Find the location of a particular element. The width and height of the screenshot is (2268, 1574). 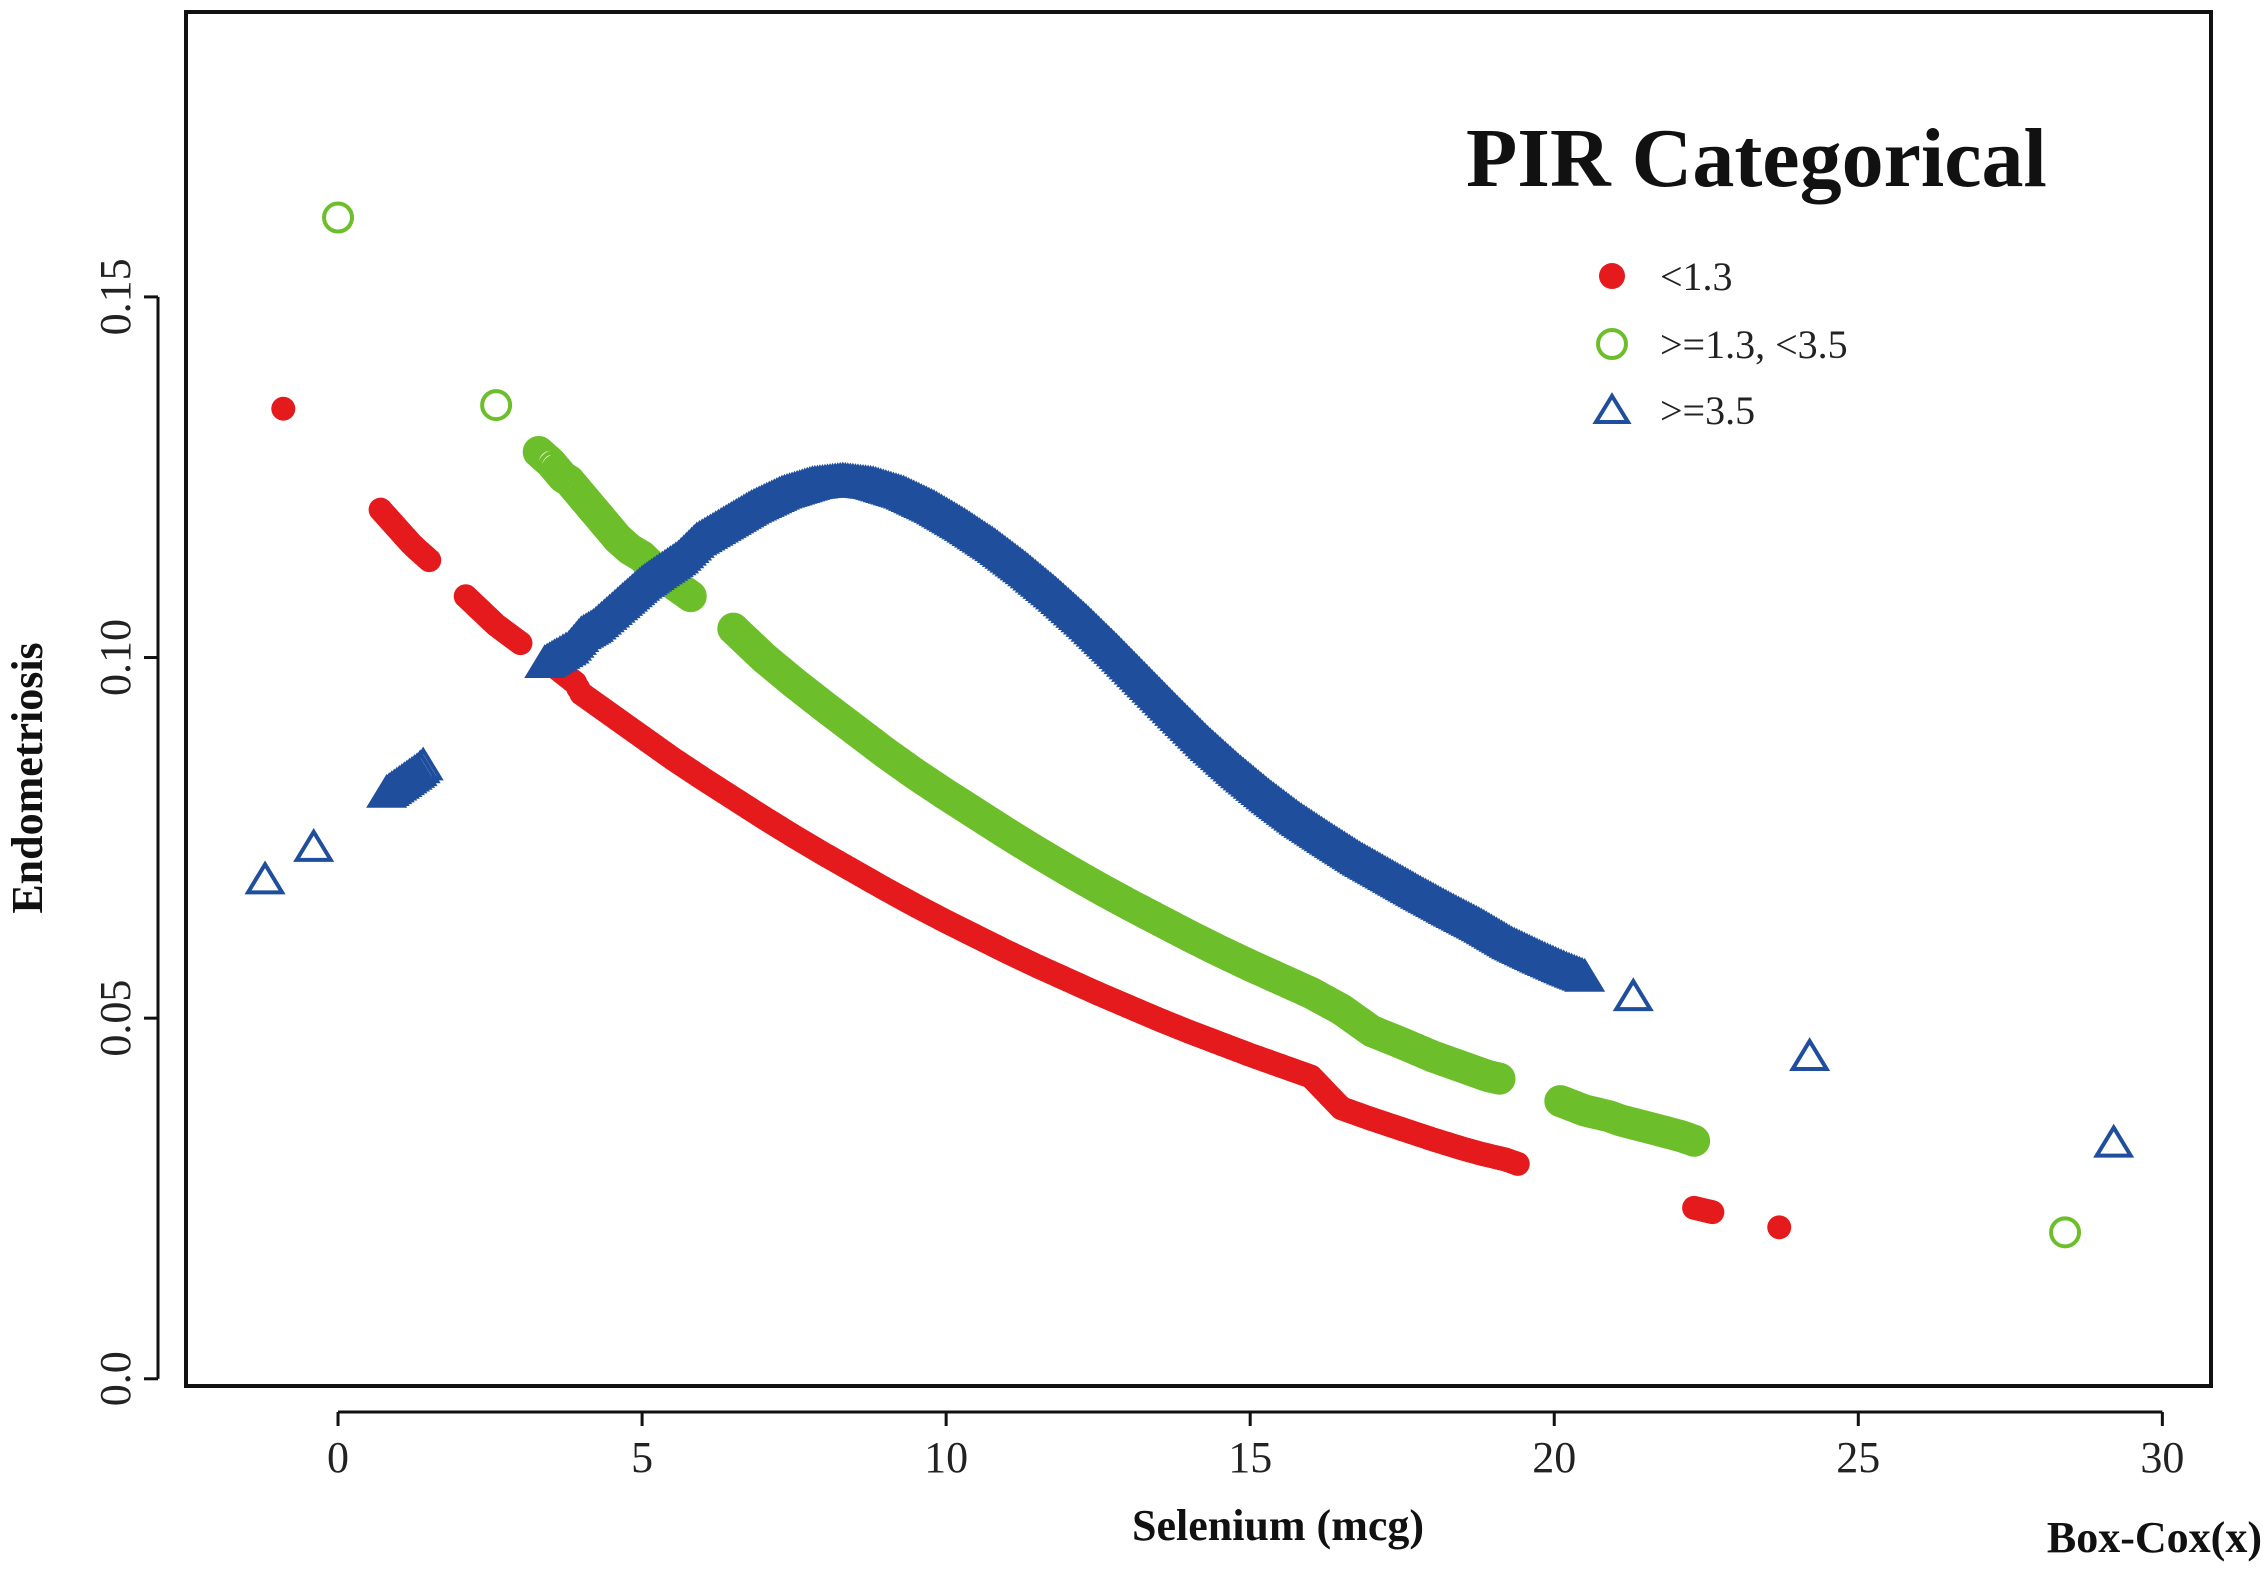

x-tick-label: 5 is located at coordinates (642, 1457).